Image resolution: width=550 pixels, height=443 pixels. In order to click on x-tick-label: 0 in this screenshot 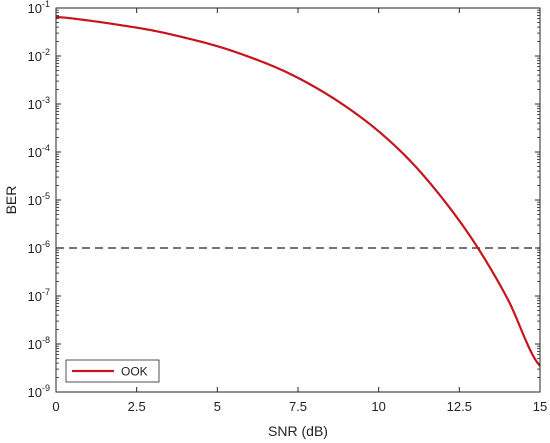, I will do `click(55, 406)`.